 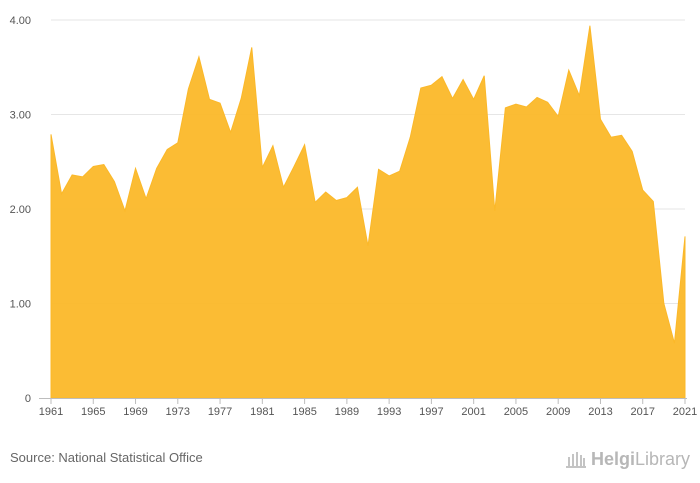 What do you see at coordinates (642, 412) in the screenshot?
I see `x-tick-label: 2017` at bounding box center [642, 412].